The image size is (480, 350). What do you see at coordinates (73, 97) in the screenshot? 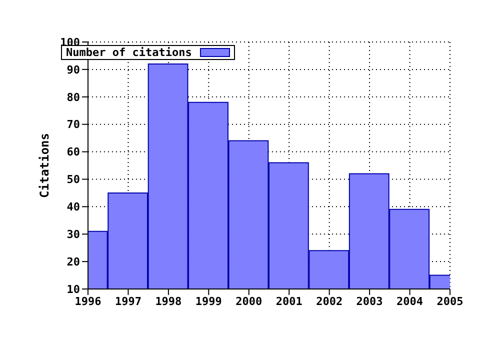
I see `y-tick-label: 80` at bounding box center [73, 97].